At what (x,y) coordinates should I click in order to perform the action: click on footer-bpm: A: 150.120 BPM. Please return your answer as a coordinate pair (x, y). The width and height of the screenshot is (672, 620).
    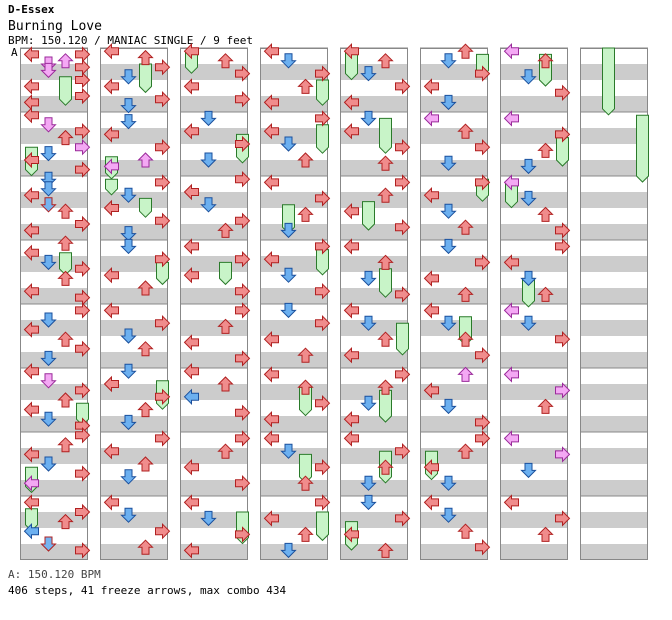
    Looking at the image, I should click on (54, 574).